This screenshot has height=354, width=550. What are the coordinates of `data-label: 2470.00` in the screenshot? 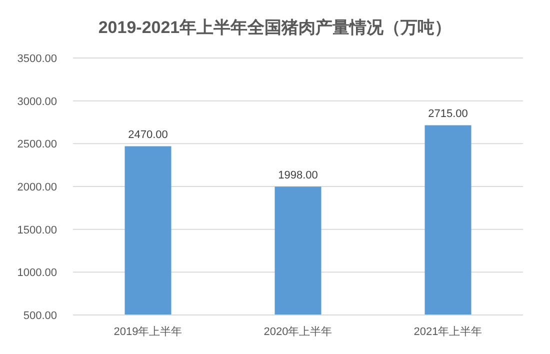 It's located at (148, 135).